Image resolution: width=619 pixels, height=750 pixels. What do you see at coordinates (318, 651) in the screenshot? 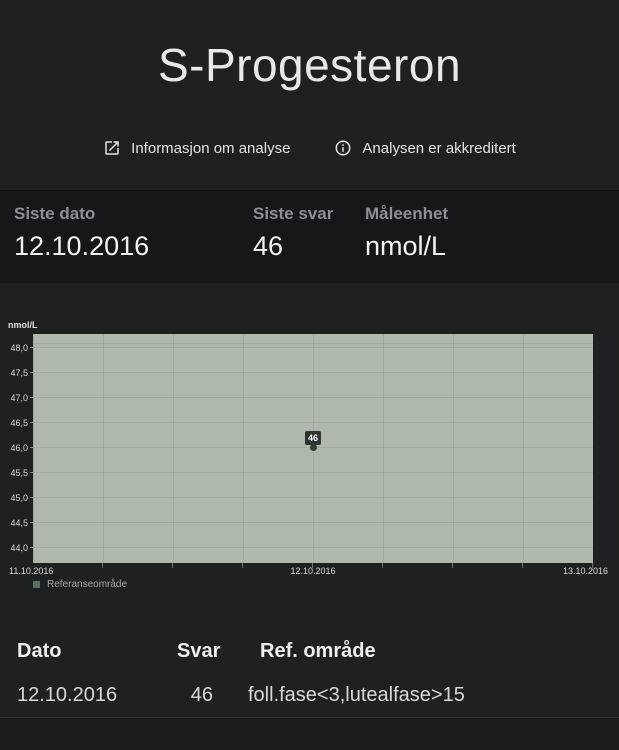
I see `col-header-ref-omrade: Ref. område` at bounding box center [318, 651].